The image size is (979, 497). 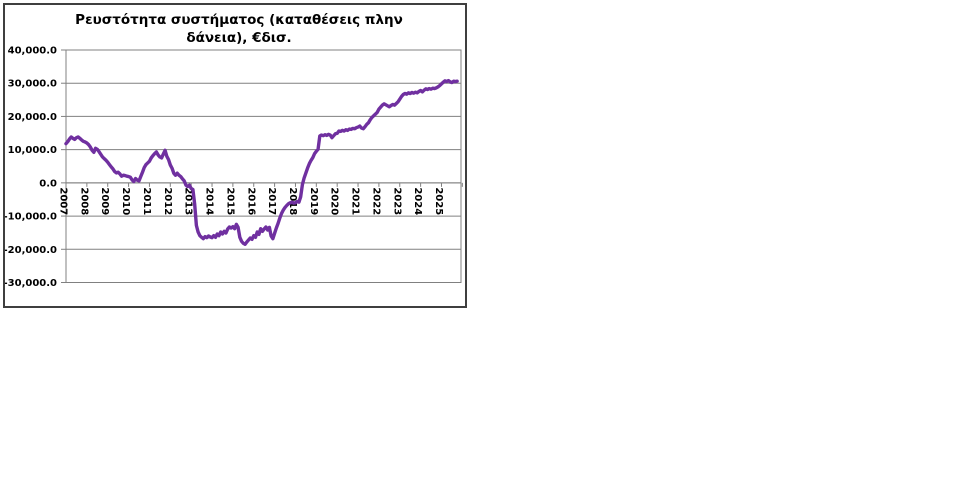 What do you see at coordinates (48, 183) in the screenshot?
I see `y-tick-label: 0.0` at bounding box center [48, 183].